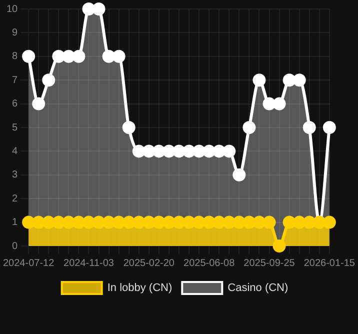 This screenshot has width=358, height=334. Describe the element at coordinates (15, 246) in the screenshot. I see `y-tick-label: 0` at that location.